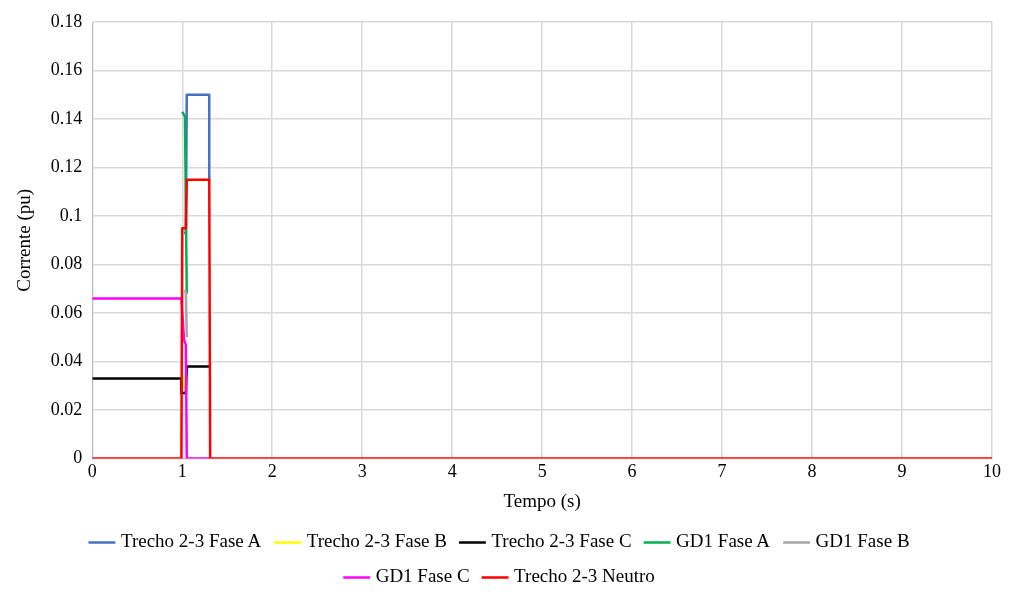 The width and height of the screenshot is (1020, 601). Describe the element at coordinates (24, 240) in the screenshot. I see `y-axis-title: Corrente (pu)` at that location.